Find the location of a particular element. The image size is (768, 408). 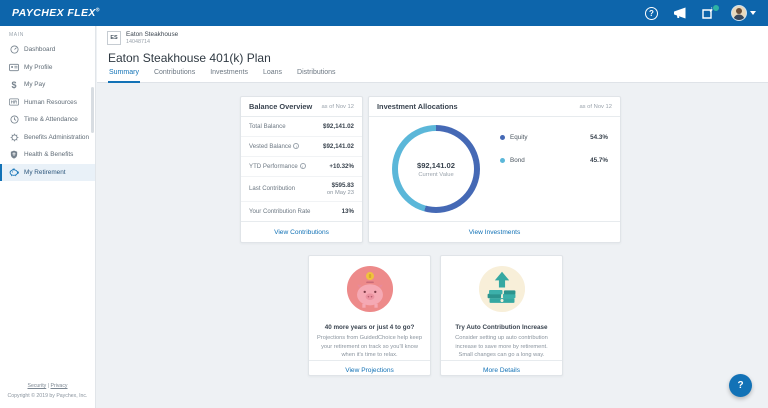

legend-label: Equity is located at coordinates (519, 137).